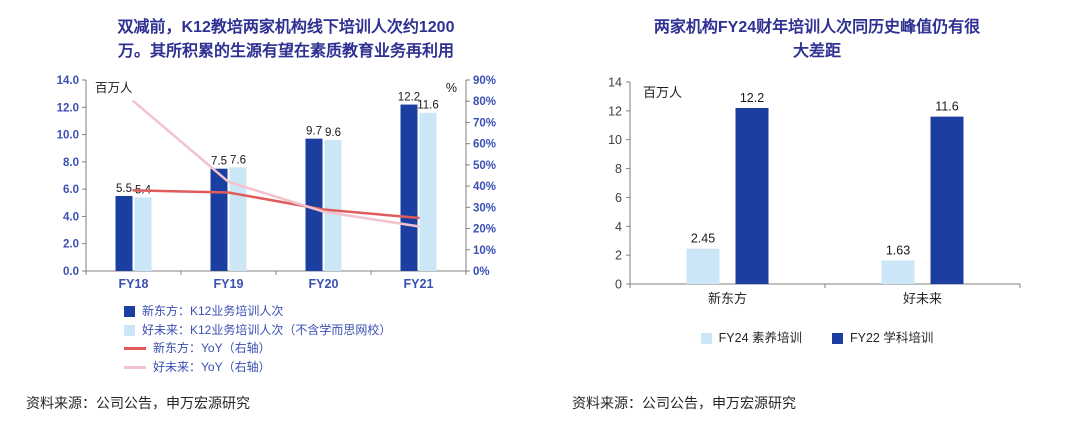  What do you see at coordinates (615, 111) in the screenshot?
I see `y-axis-tick-label: 12` at bounding box center [615, 111].